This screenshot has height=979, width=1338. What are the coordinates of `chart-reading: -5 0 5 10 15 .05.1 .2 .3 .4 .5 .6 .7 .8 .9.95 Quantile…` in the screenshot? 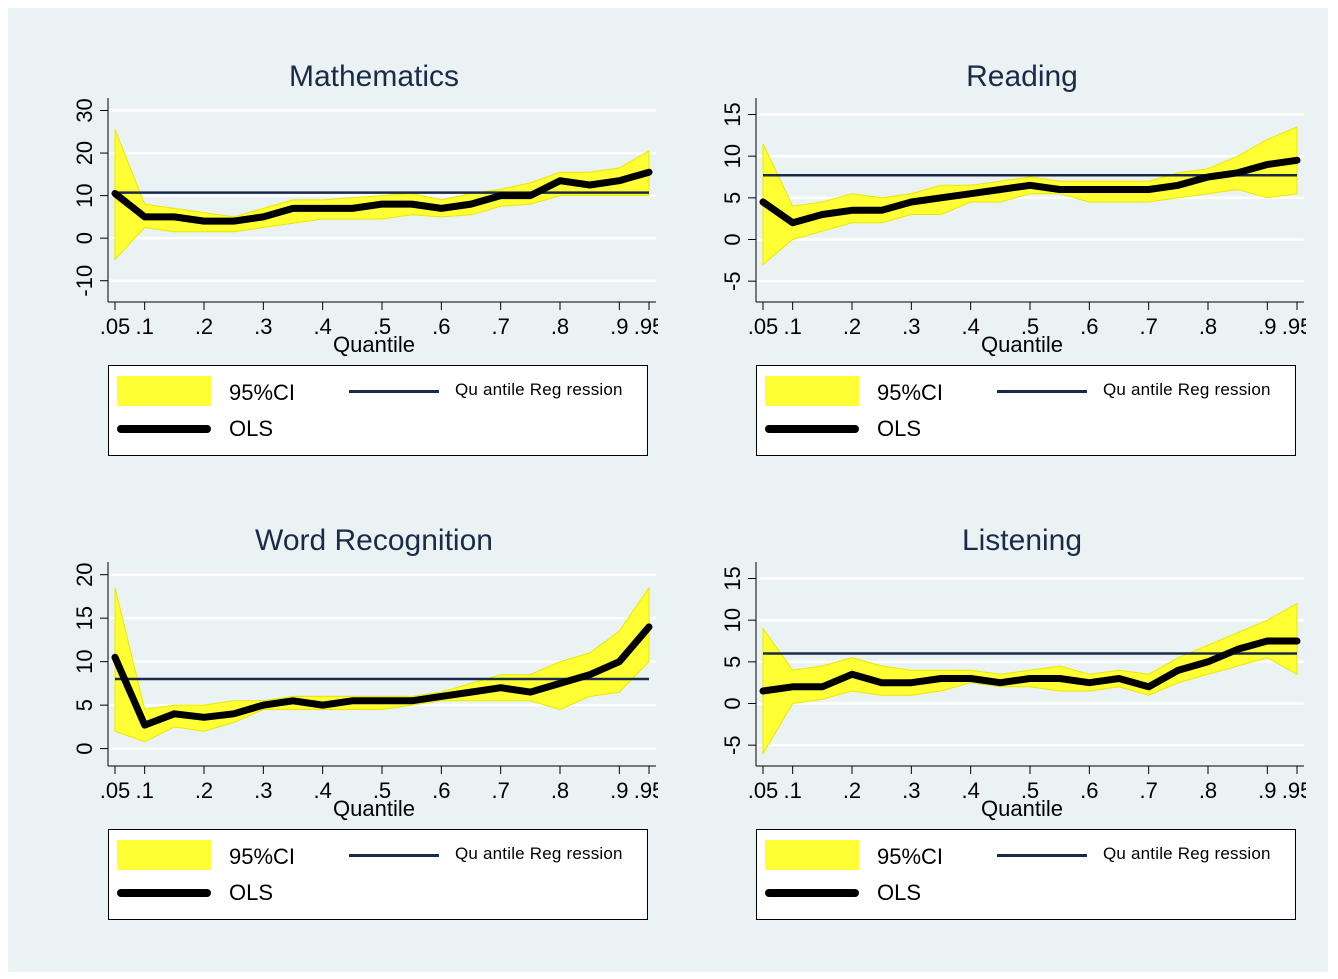 It's located at (1013, 208).